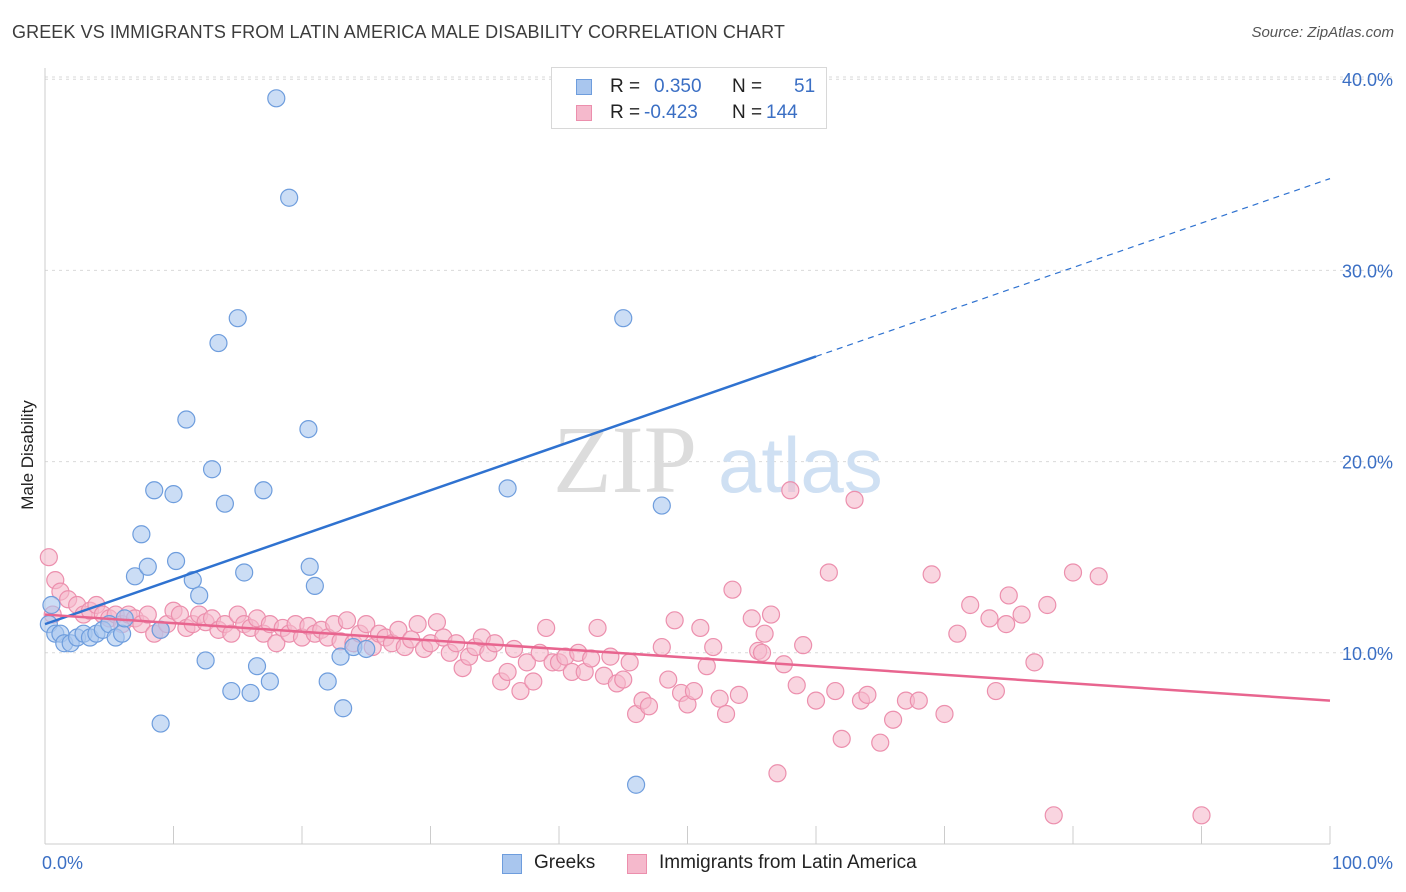  I want to click on watermark: ZIP atlas, so click(718, 459).